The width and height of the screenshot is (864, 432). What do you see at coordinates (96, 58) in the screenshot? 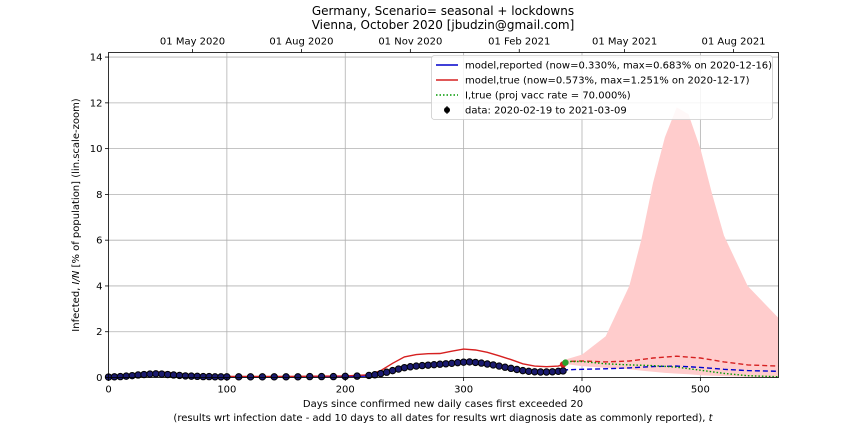
I see `y-tick-label: 14` at bounding box center [96, 58].